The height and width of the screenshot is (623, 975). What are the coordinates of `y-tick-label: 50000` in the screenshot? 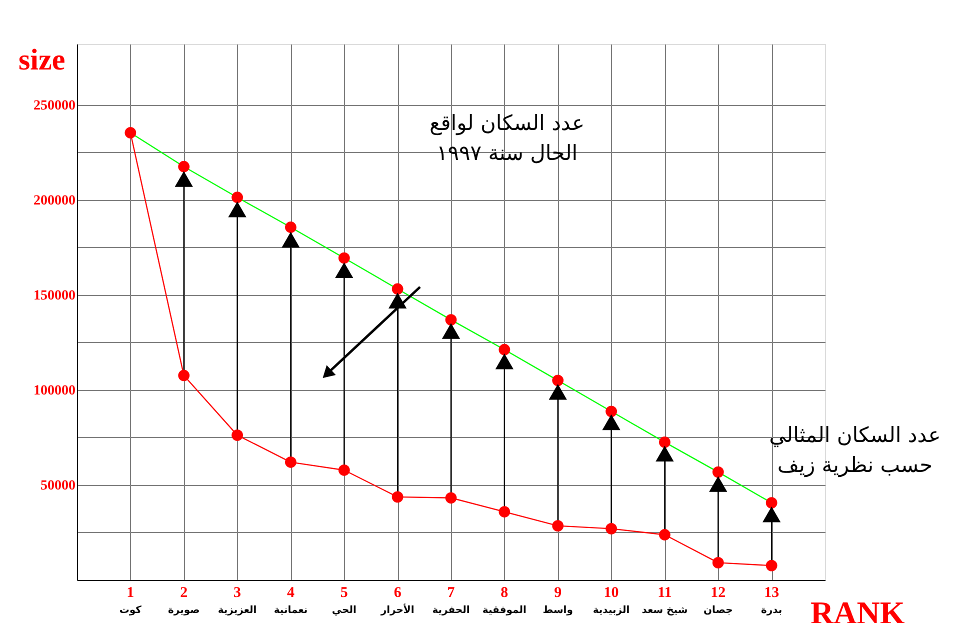 It's located at (58, 486).